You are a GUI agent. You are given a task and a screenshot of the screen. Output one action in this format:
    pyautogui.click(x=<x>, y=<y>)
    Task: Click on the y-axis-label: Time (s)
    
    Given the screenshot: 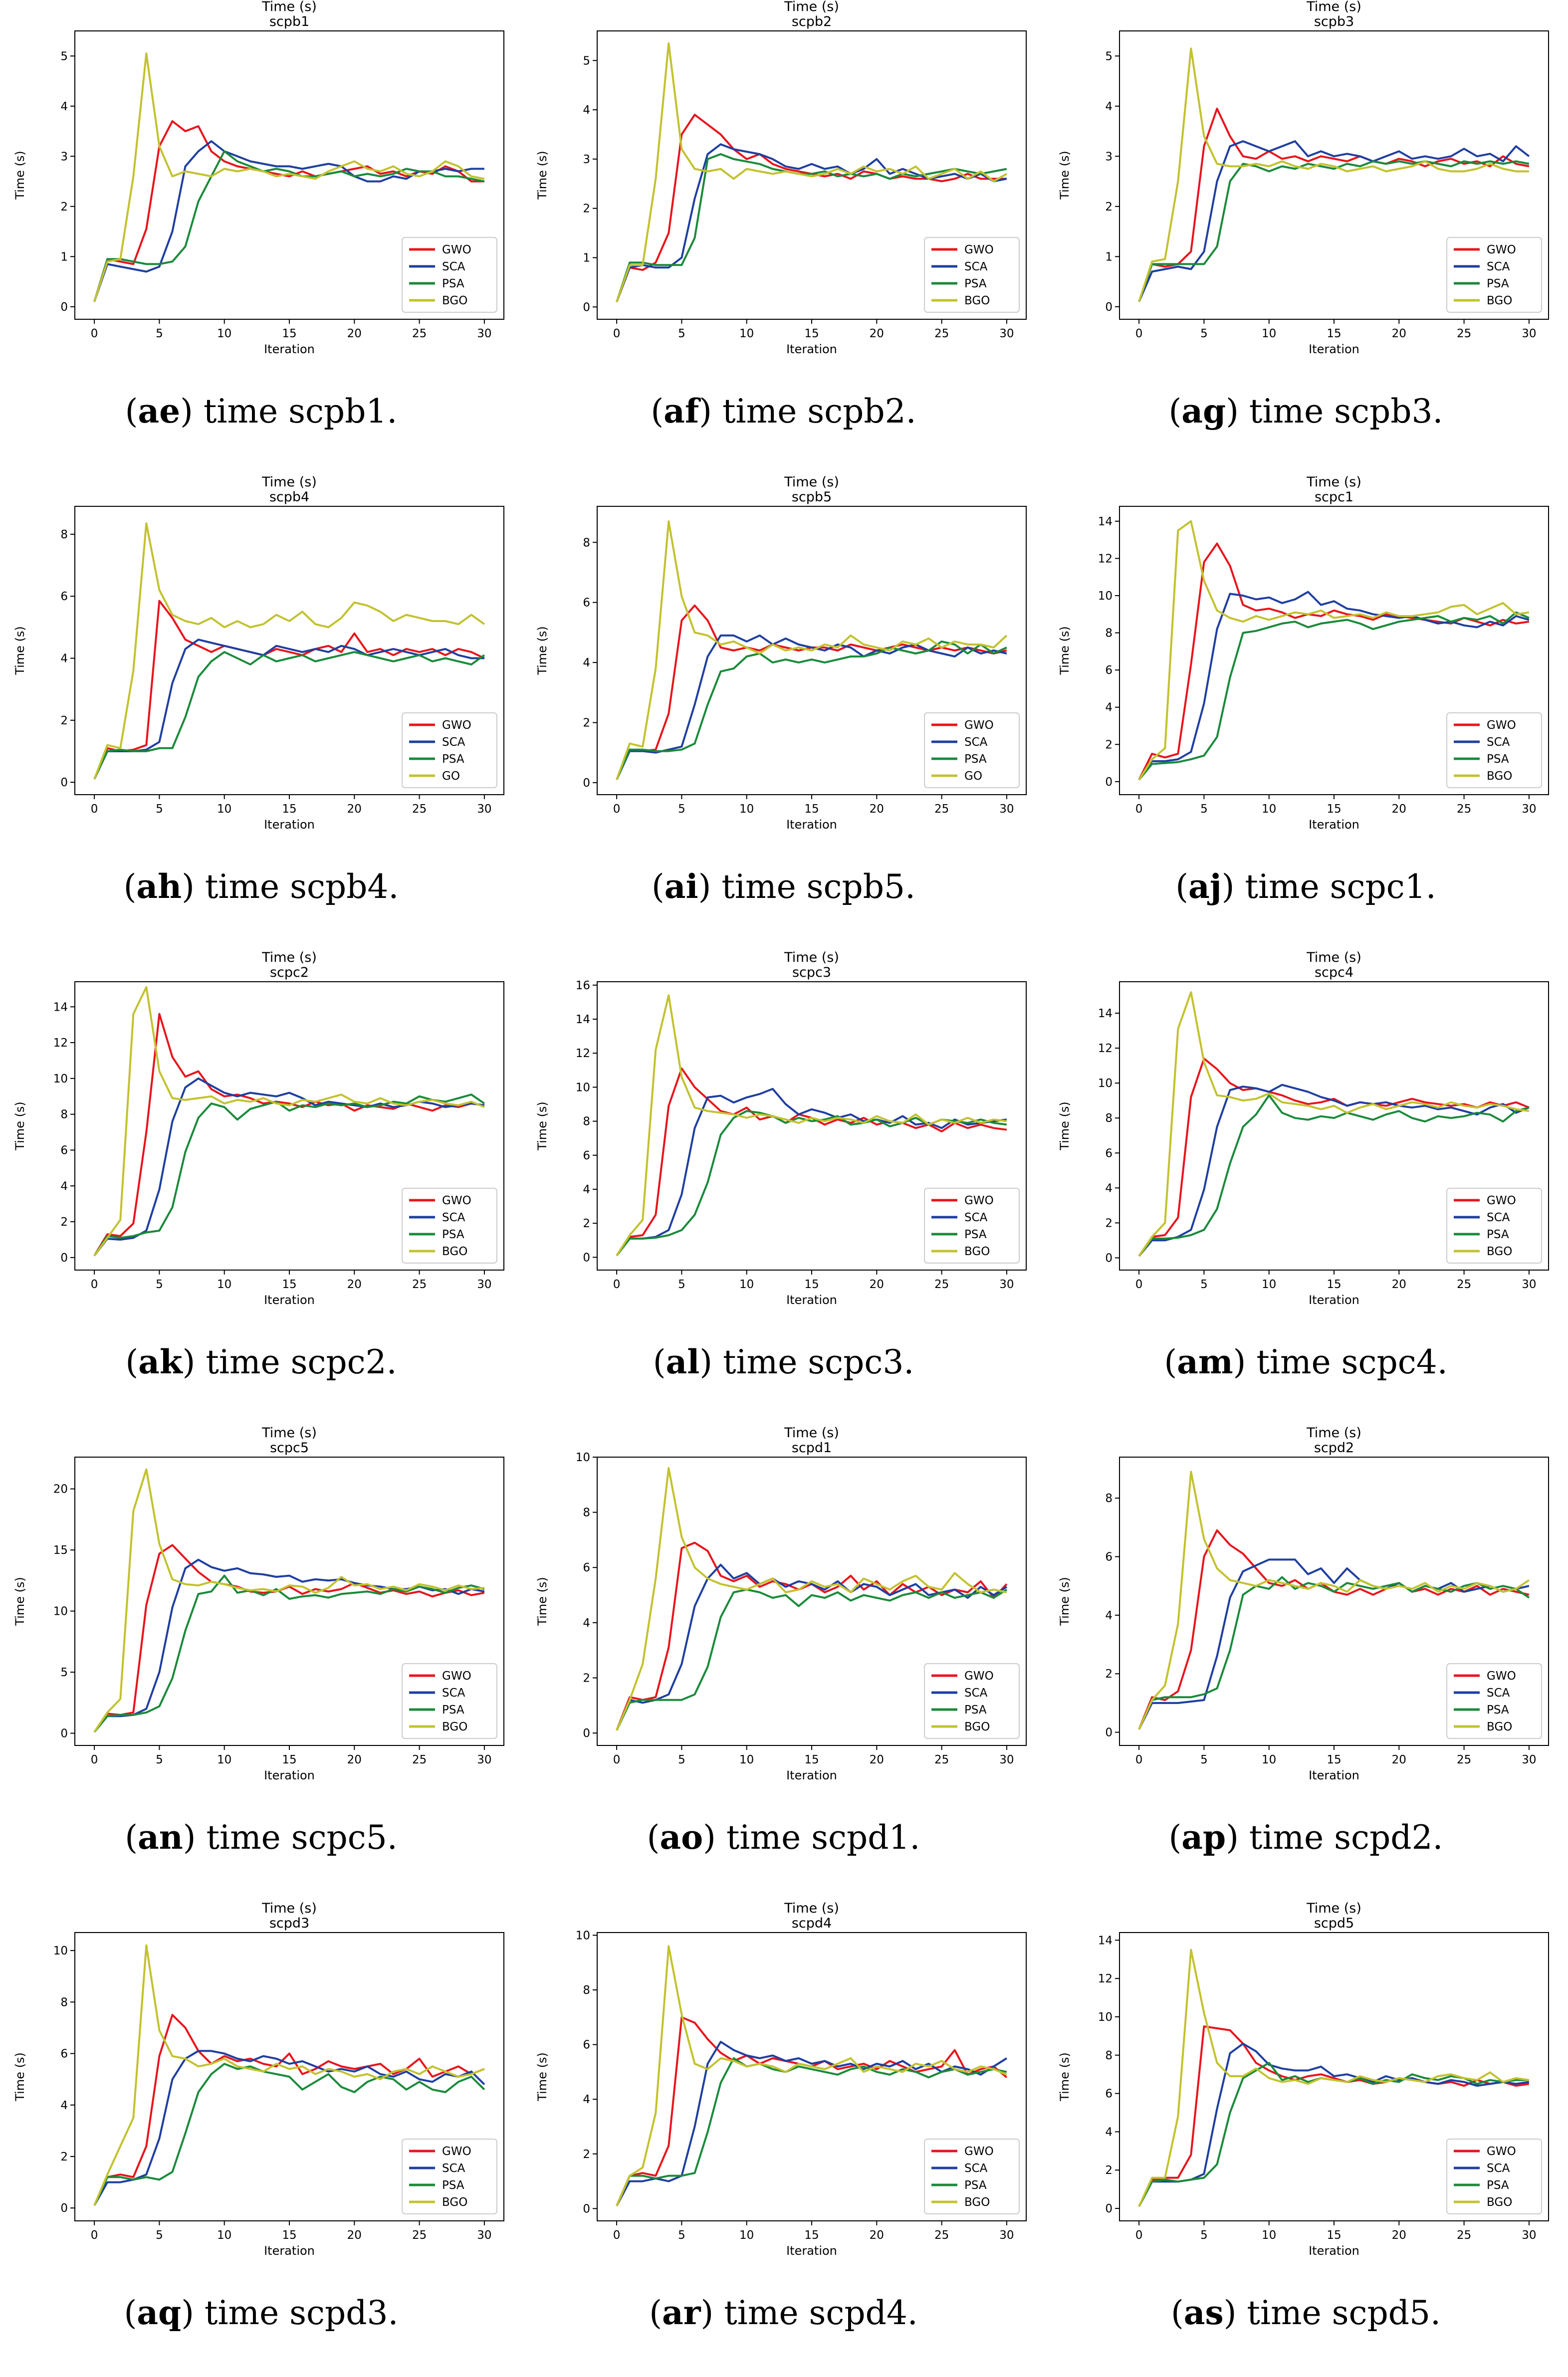 What is the action you would take?
    pyautogui.click(x=20, y=175)
    